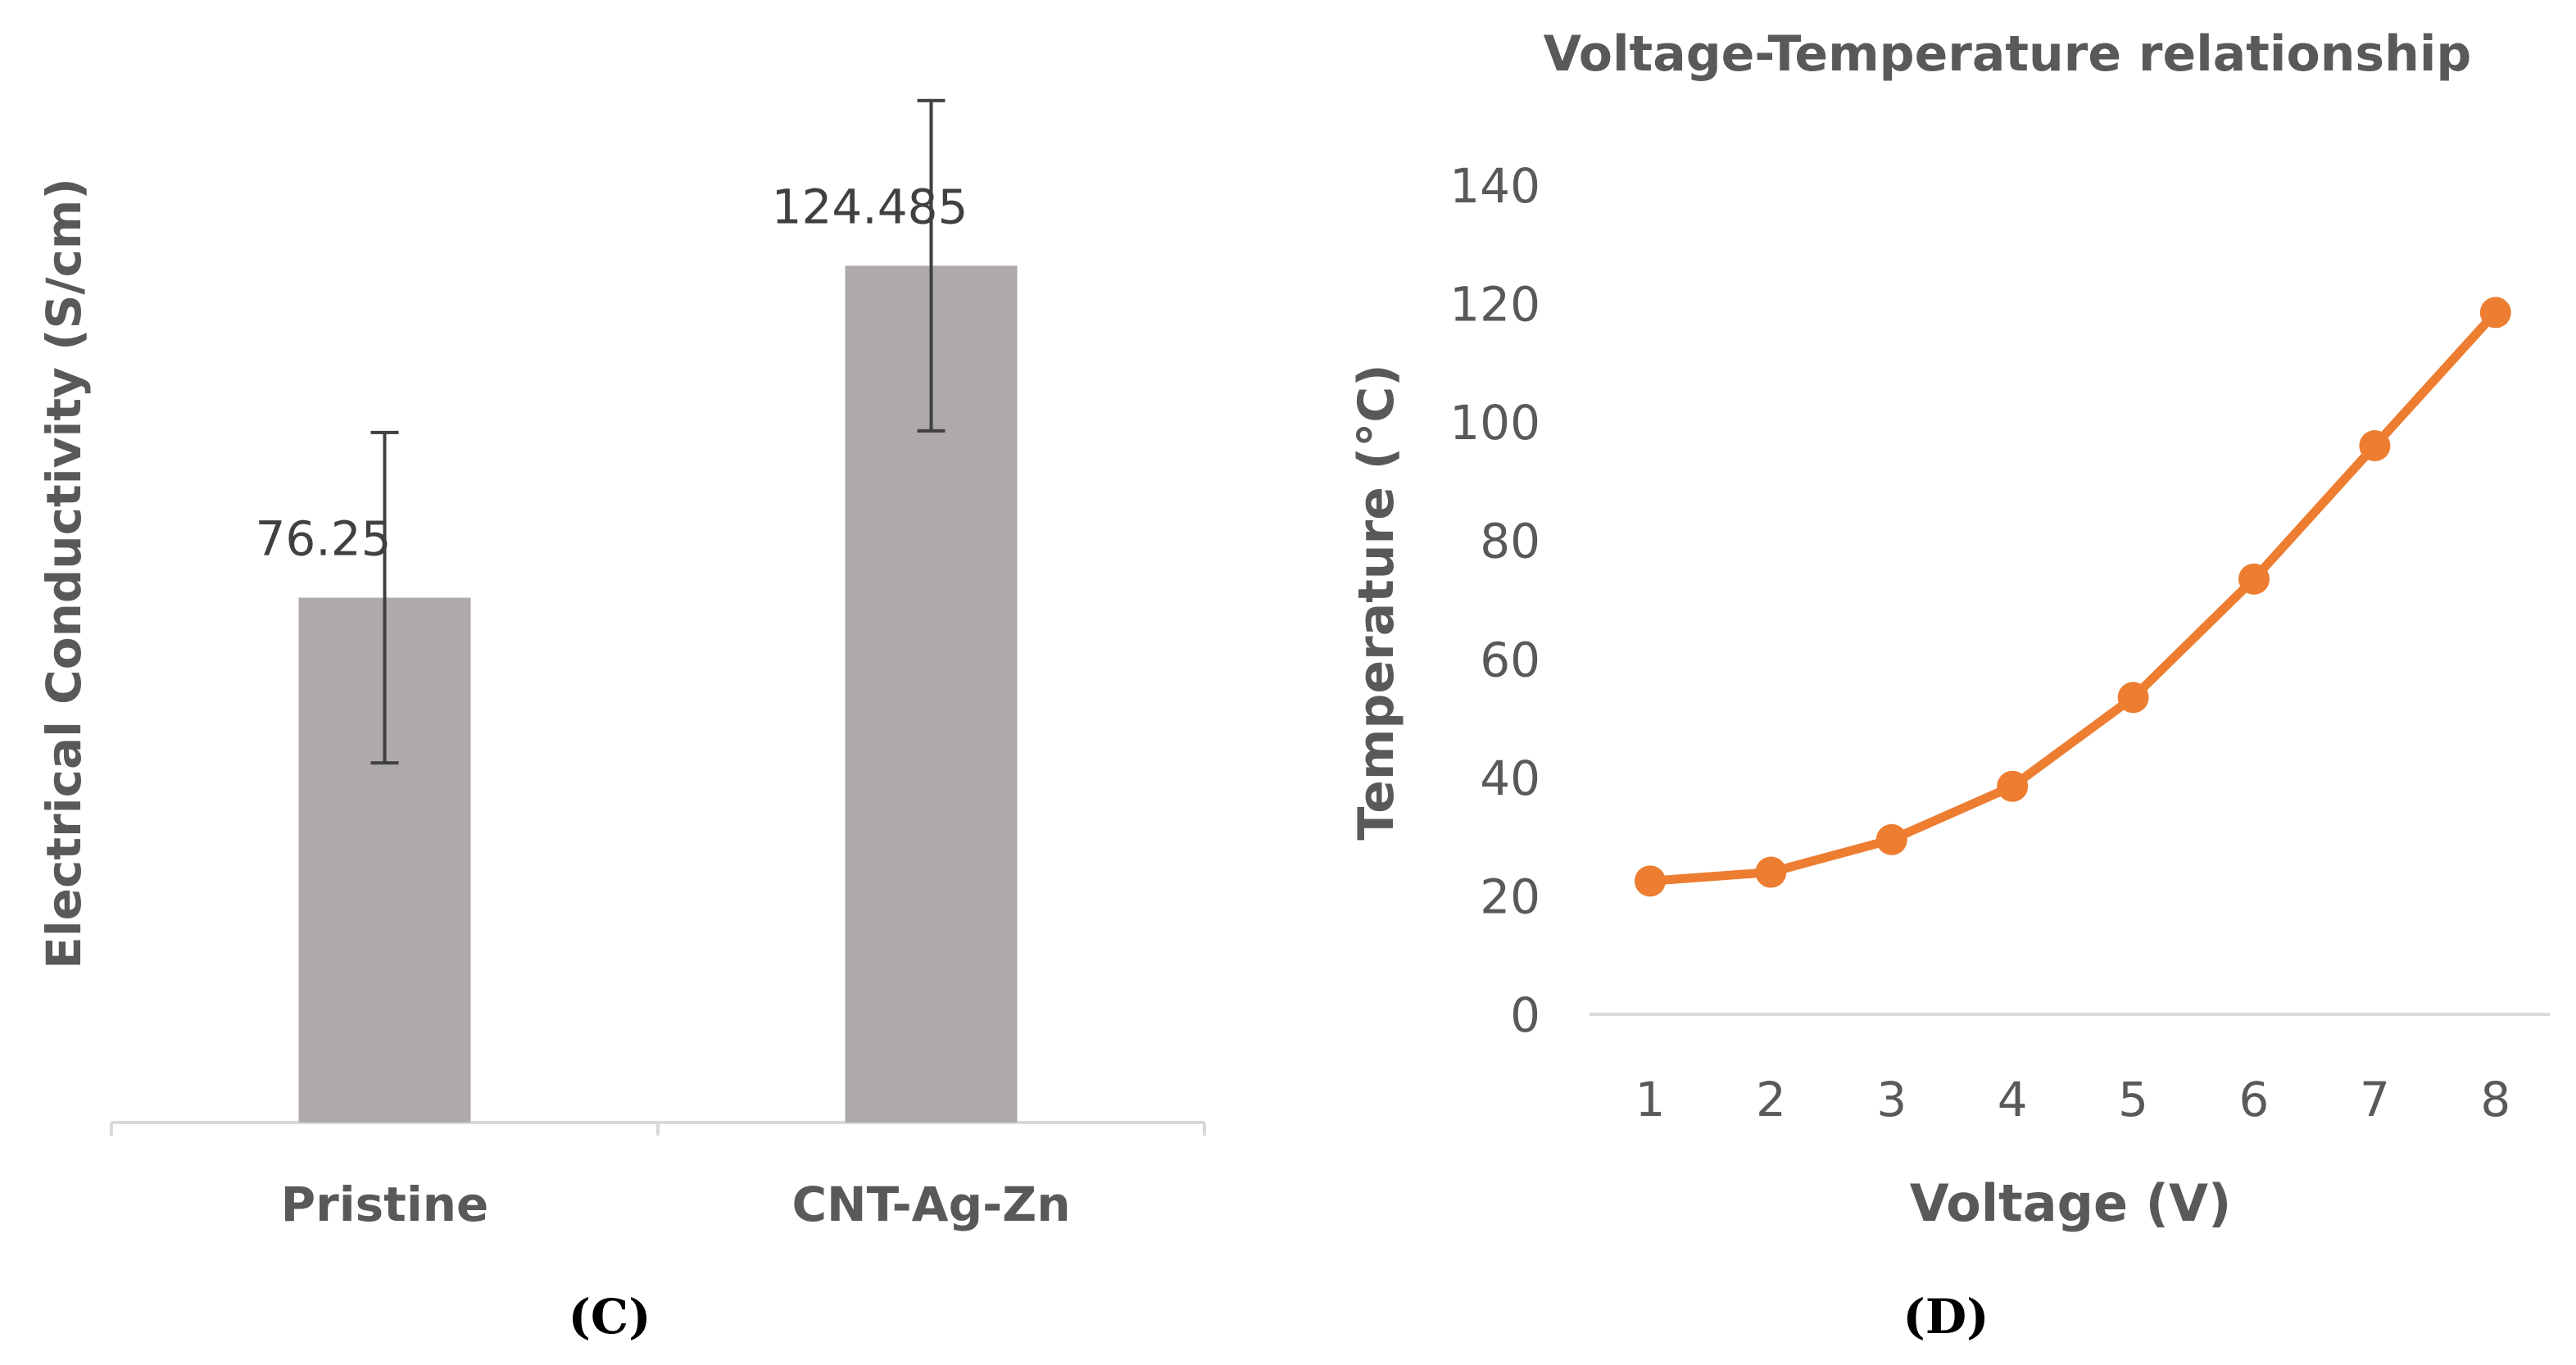 The image size is (2576, 1365). What do you see at coordinates (1946, 1317) in the screenshot?
I see `panel-label-d: (D)` at bounding box center [1946, 1317].